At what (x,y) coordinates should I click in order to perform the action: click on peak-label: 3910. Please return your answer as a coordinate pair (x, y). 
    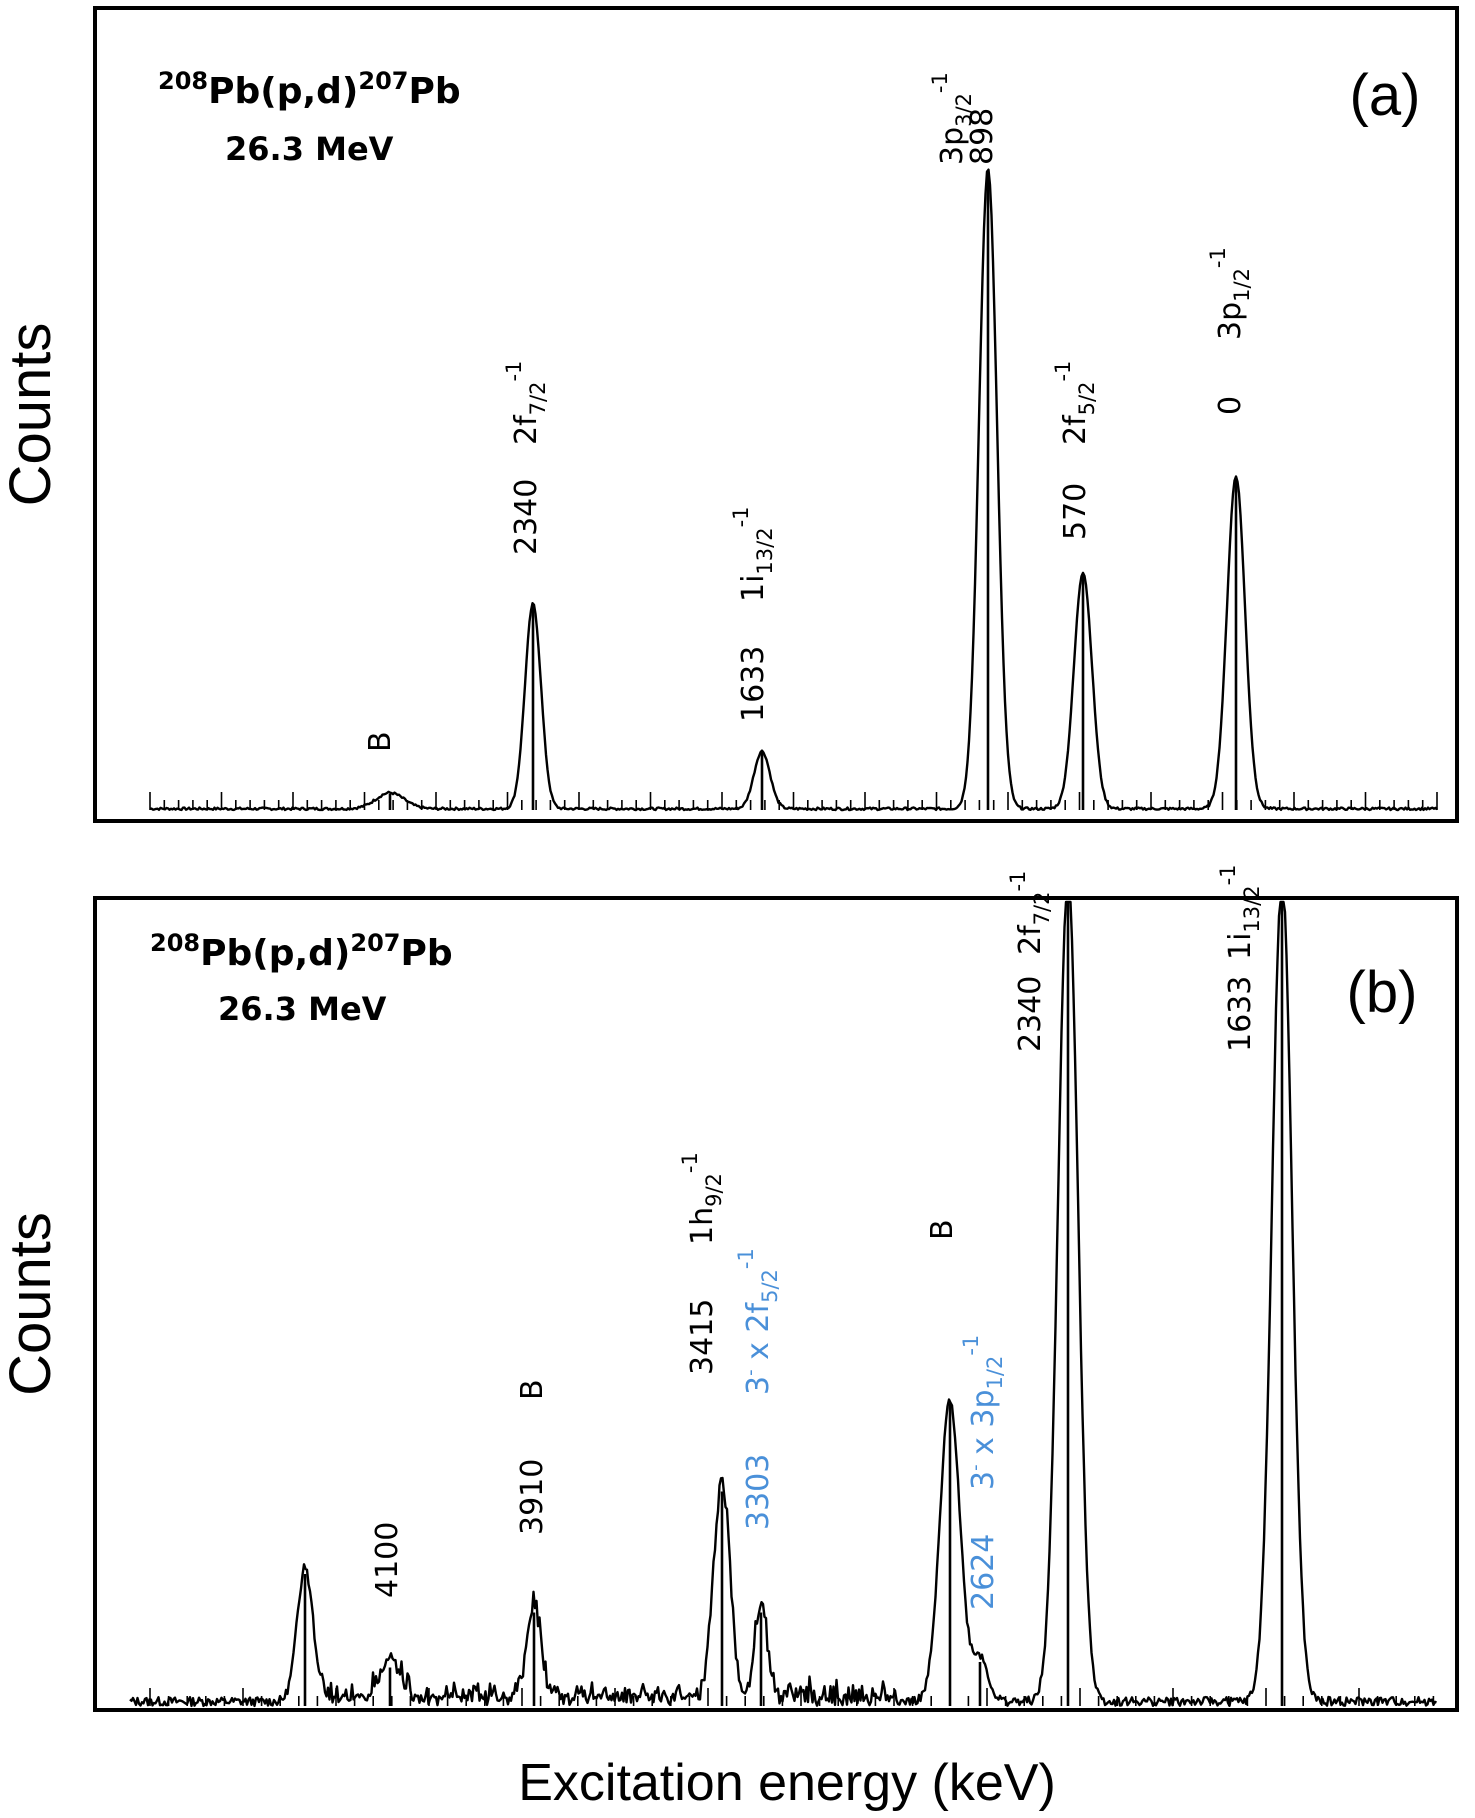
    Looking at the image, I should click on (532, 1497).